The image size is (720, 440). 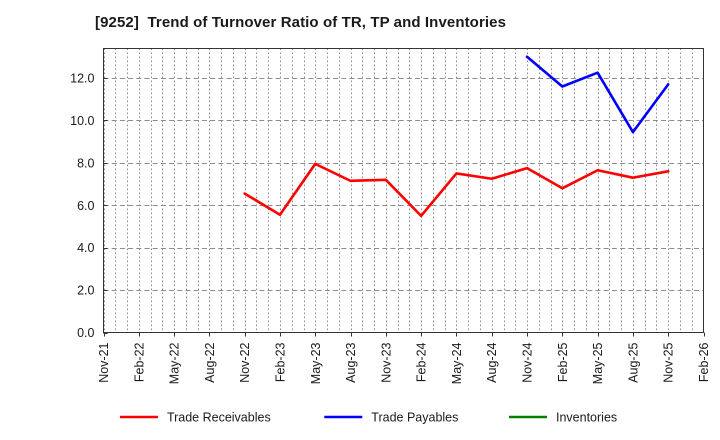 I want to click on legend-label: Trade Payables, so click(x=414, y=418).